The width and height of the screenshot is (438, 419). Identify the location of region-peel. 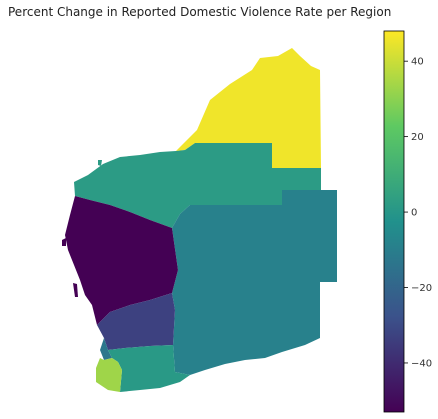
(106, 349).